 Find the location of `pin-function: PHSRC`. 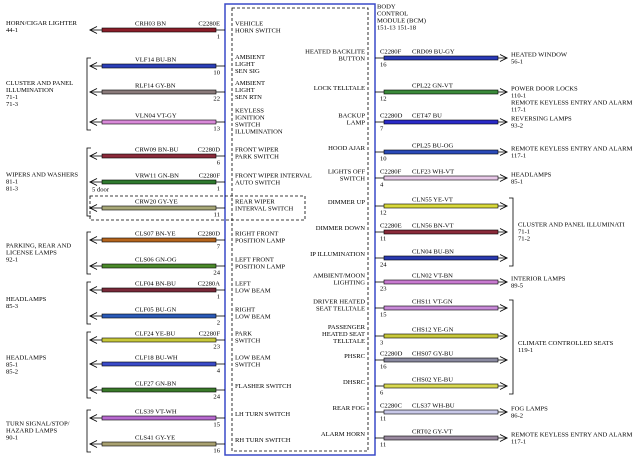

pin-function: PHSRC is located at coordinates (354, 356).